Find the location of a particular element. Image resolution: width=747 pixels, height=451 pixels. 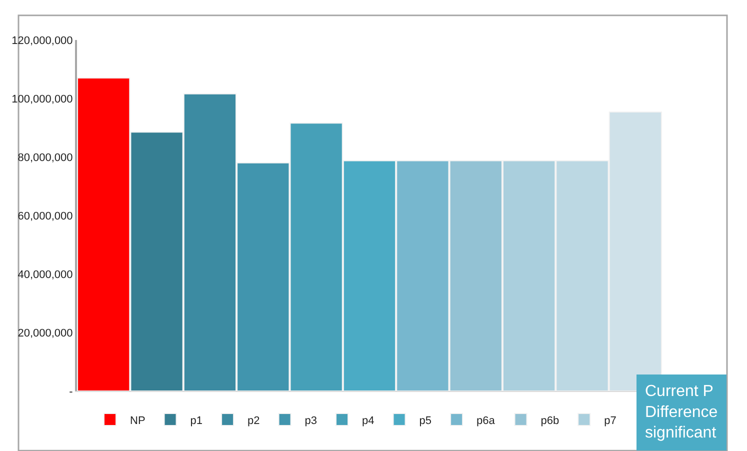

legend-label: p4 is located at coordinates (368, 420).